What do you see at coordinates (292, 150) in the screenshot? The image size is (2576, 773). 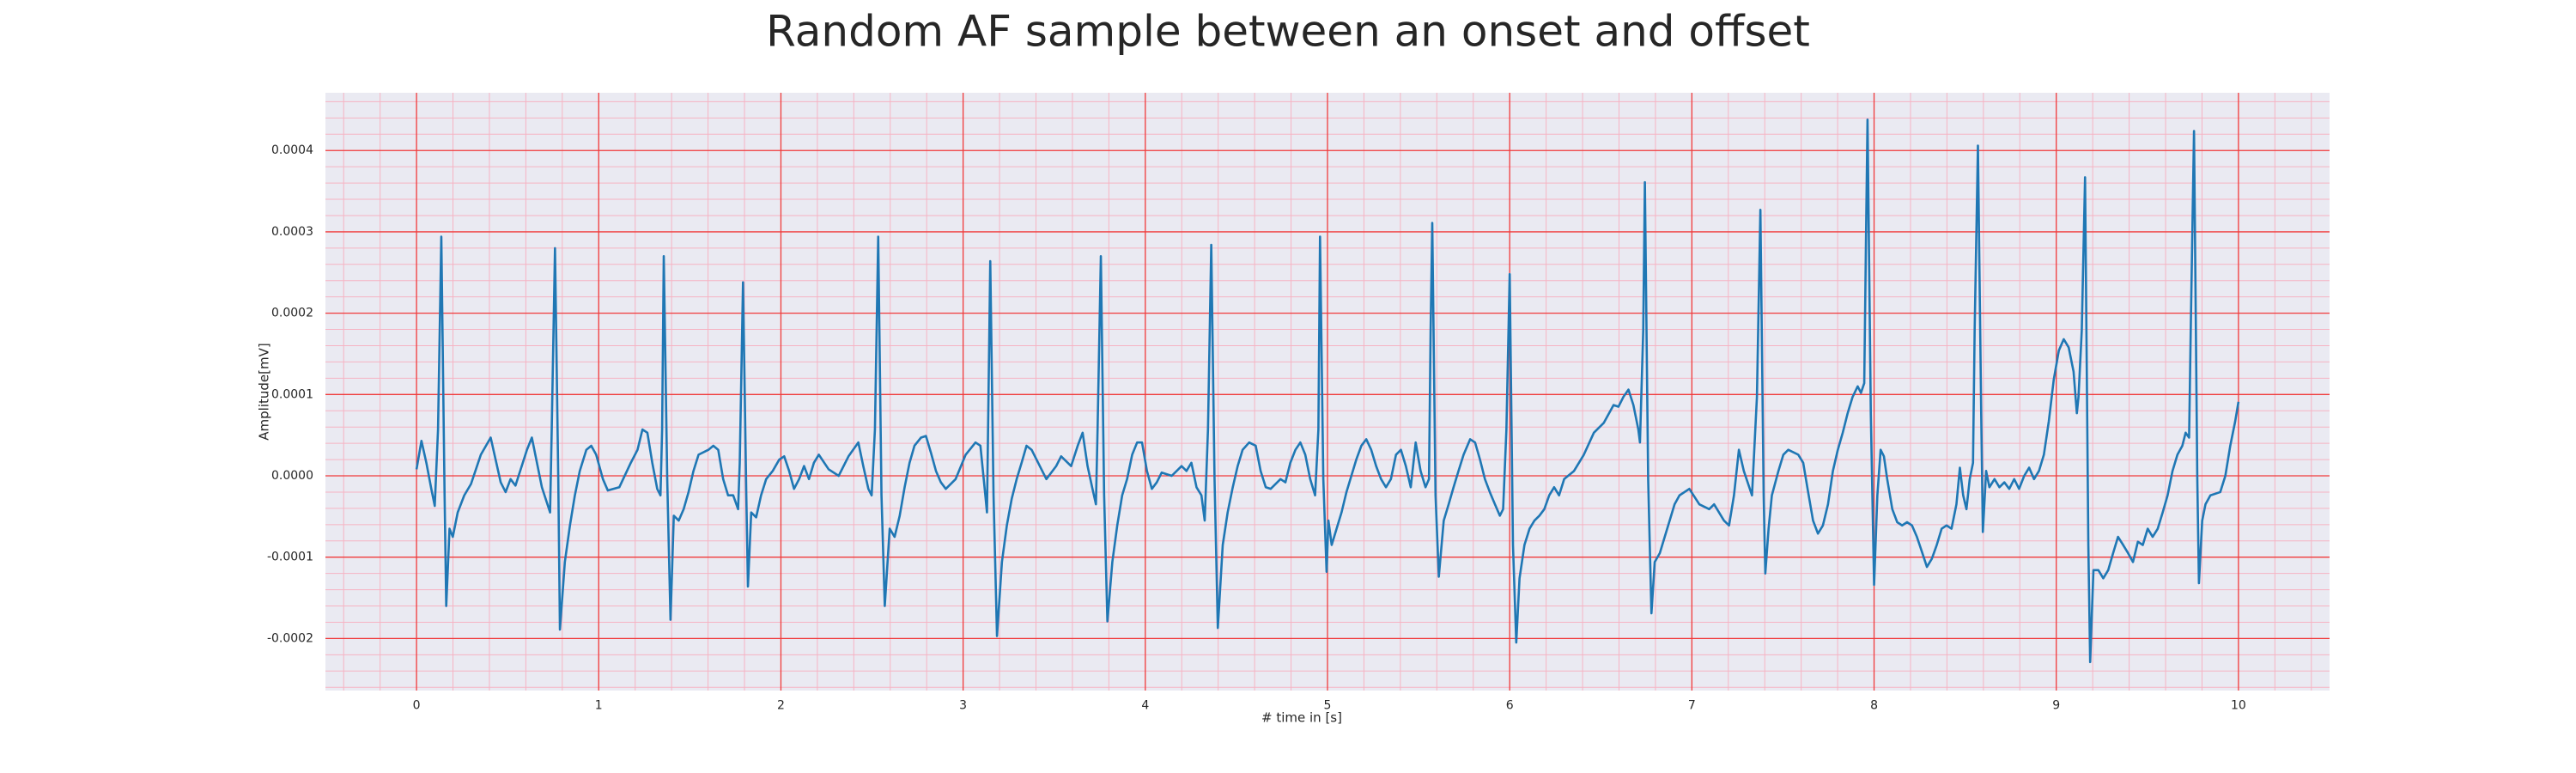 I see `y-tick-label: 0.0004` at bounding box center [292, 150].